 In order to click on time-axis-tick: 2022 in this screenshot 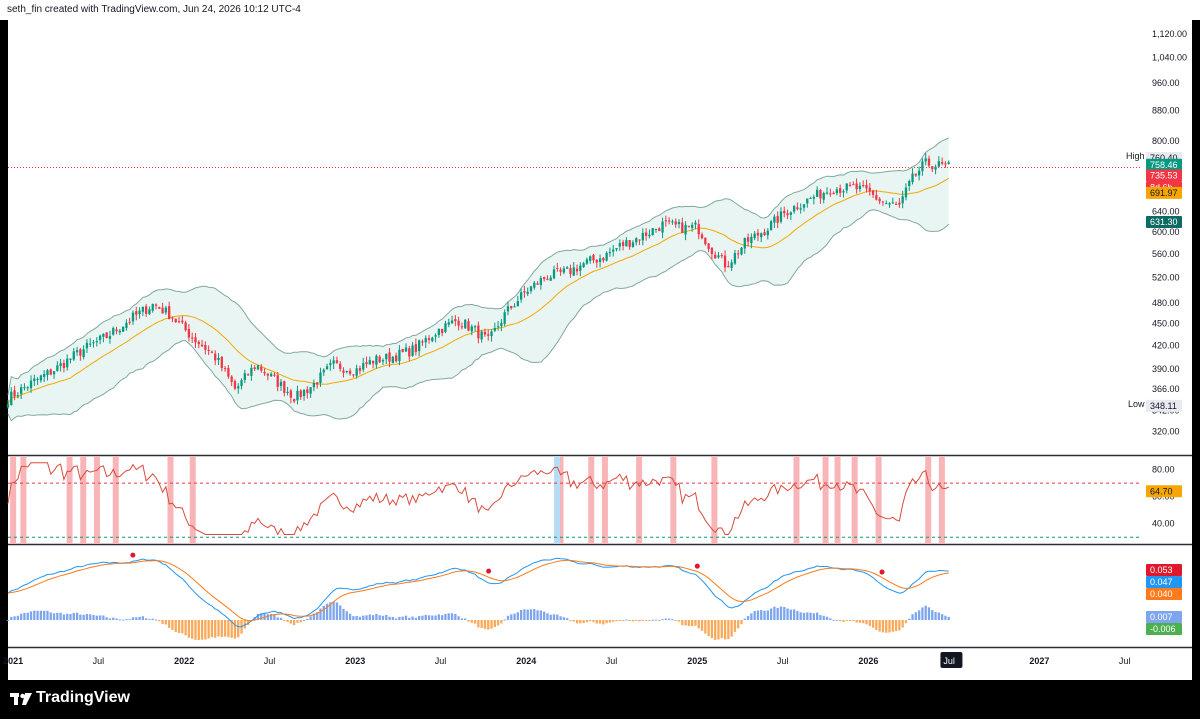, I will do `click(184, 661)`.